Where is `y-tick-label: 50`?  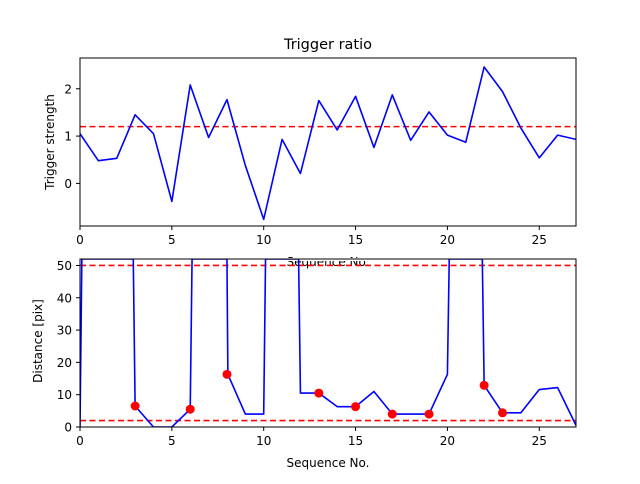 y-tick-label: 50 is located at coordinates (64, 266).